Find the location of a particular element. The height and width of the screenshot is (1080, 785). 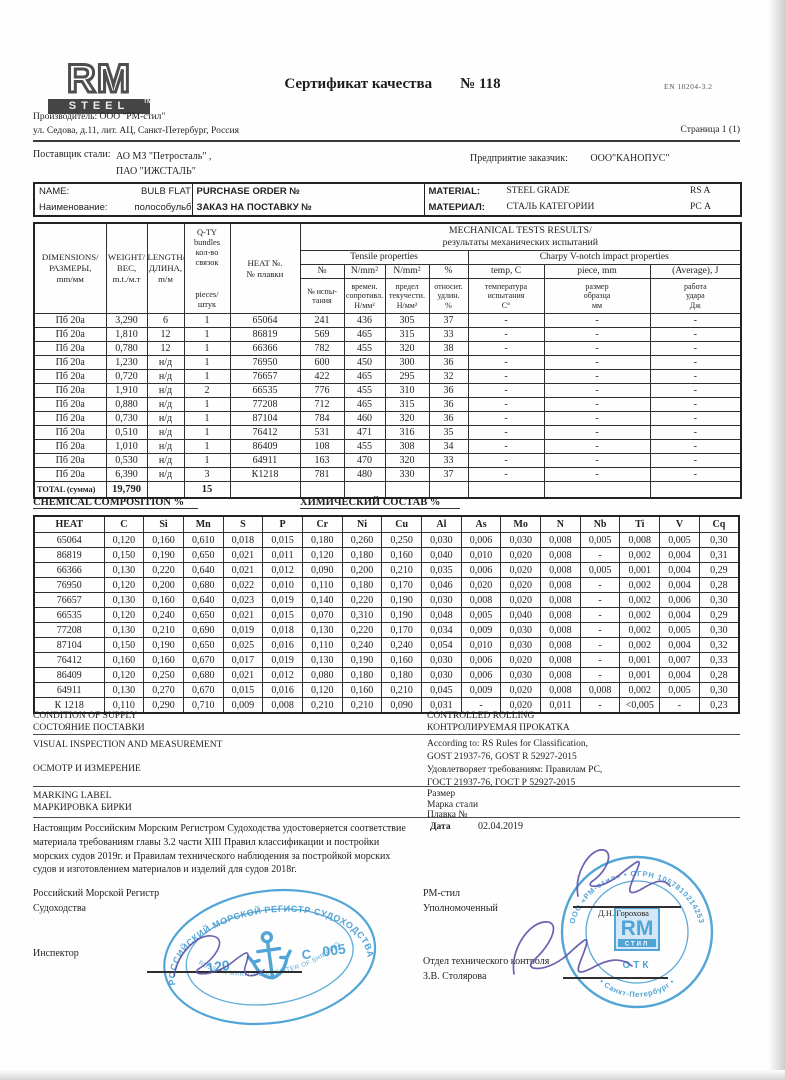

table-cell: 0,29 is located at coordinates (719, 570).